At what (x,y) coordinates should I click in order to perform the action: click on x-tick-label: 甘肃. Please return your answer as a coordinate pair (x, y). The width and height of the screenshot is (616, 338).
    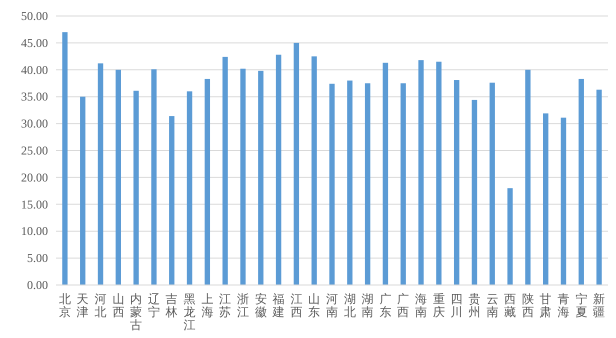
    Looking at the image, I should click on (546, 305).